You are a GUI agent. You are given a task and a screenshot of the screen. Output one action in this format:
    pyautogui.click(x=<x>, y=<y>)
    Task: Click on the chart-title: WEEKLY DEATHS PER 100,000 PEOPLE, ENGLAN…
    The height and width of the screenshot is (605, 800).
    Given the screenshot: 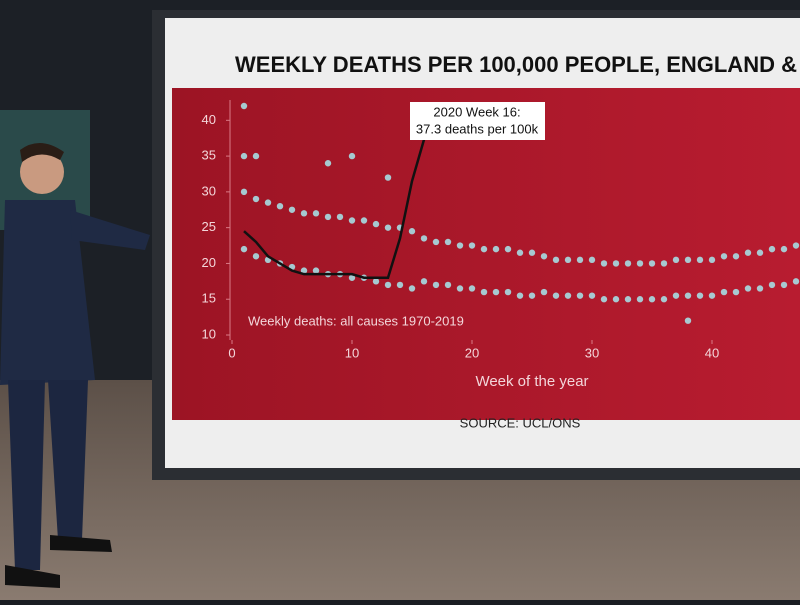 What is the action you would take?
    pyautogui.click(x=517, y=64)
    